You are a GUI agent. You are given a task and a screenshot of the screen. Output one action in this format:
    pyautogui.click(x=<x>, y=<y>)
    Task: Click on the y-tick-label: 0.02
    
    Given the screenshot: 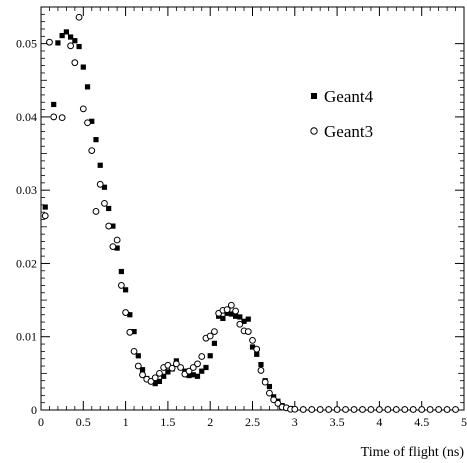 What is the action you would take?
    pyautogui.click(x=26, y=263)
    